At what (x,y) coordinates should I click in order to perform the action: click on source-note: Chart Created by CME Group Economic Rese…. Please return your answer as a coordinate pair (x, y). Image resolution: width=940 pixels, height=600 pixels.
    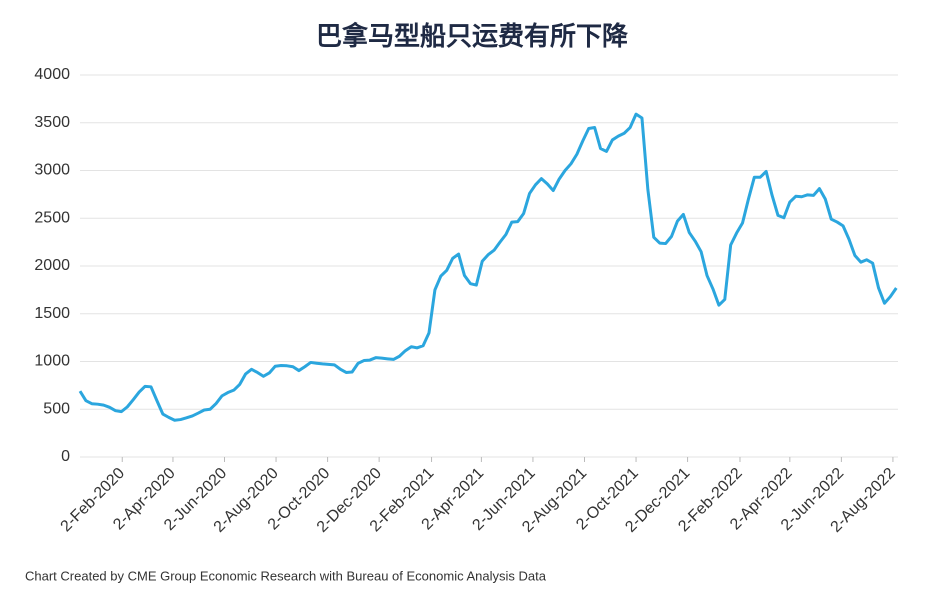
    Looking at the image, I should click on (286, 575).